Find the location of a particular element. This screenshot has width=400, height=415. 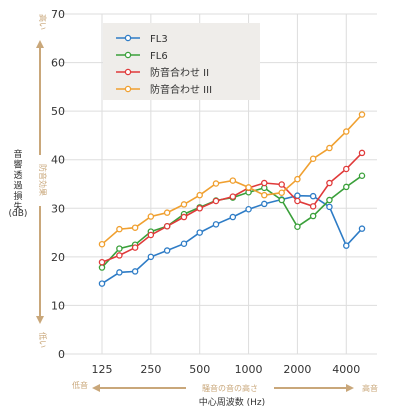

x-tick-label: 2000 is located at coordinates (297, 369).